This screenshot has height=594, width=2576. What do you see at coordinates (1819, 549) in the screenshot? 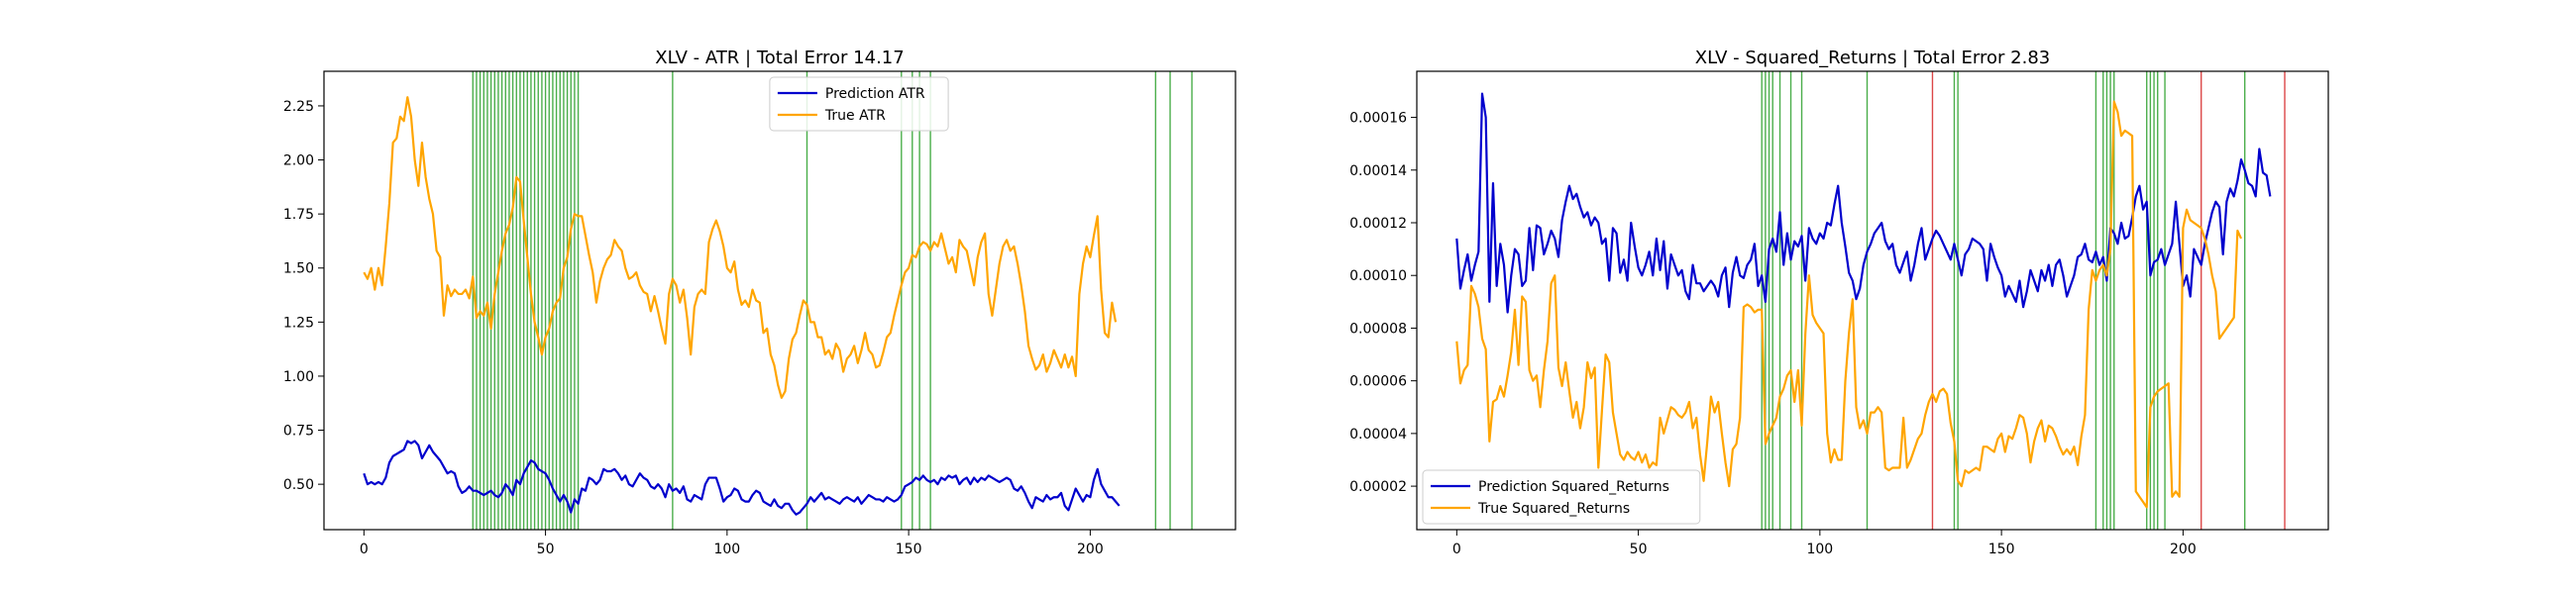
I see `chart2-xtick-label-2: 100` at bounding box center [1819, 549].